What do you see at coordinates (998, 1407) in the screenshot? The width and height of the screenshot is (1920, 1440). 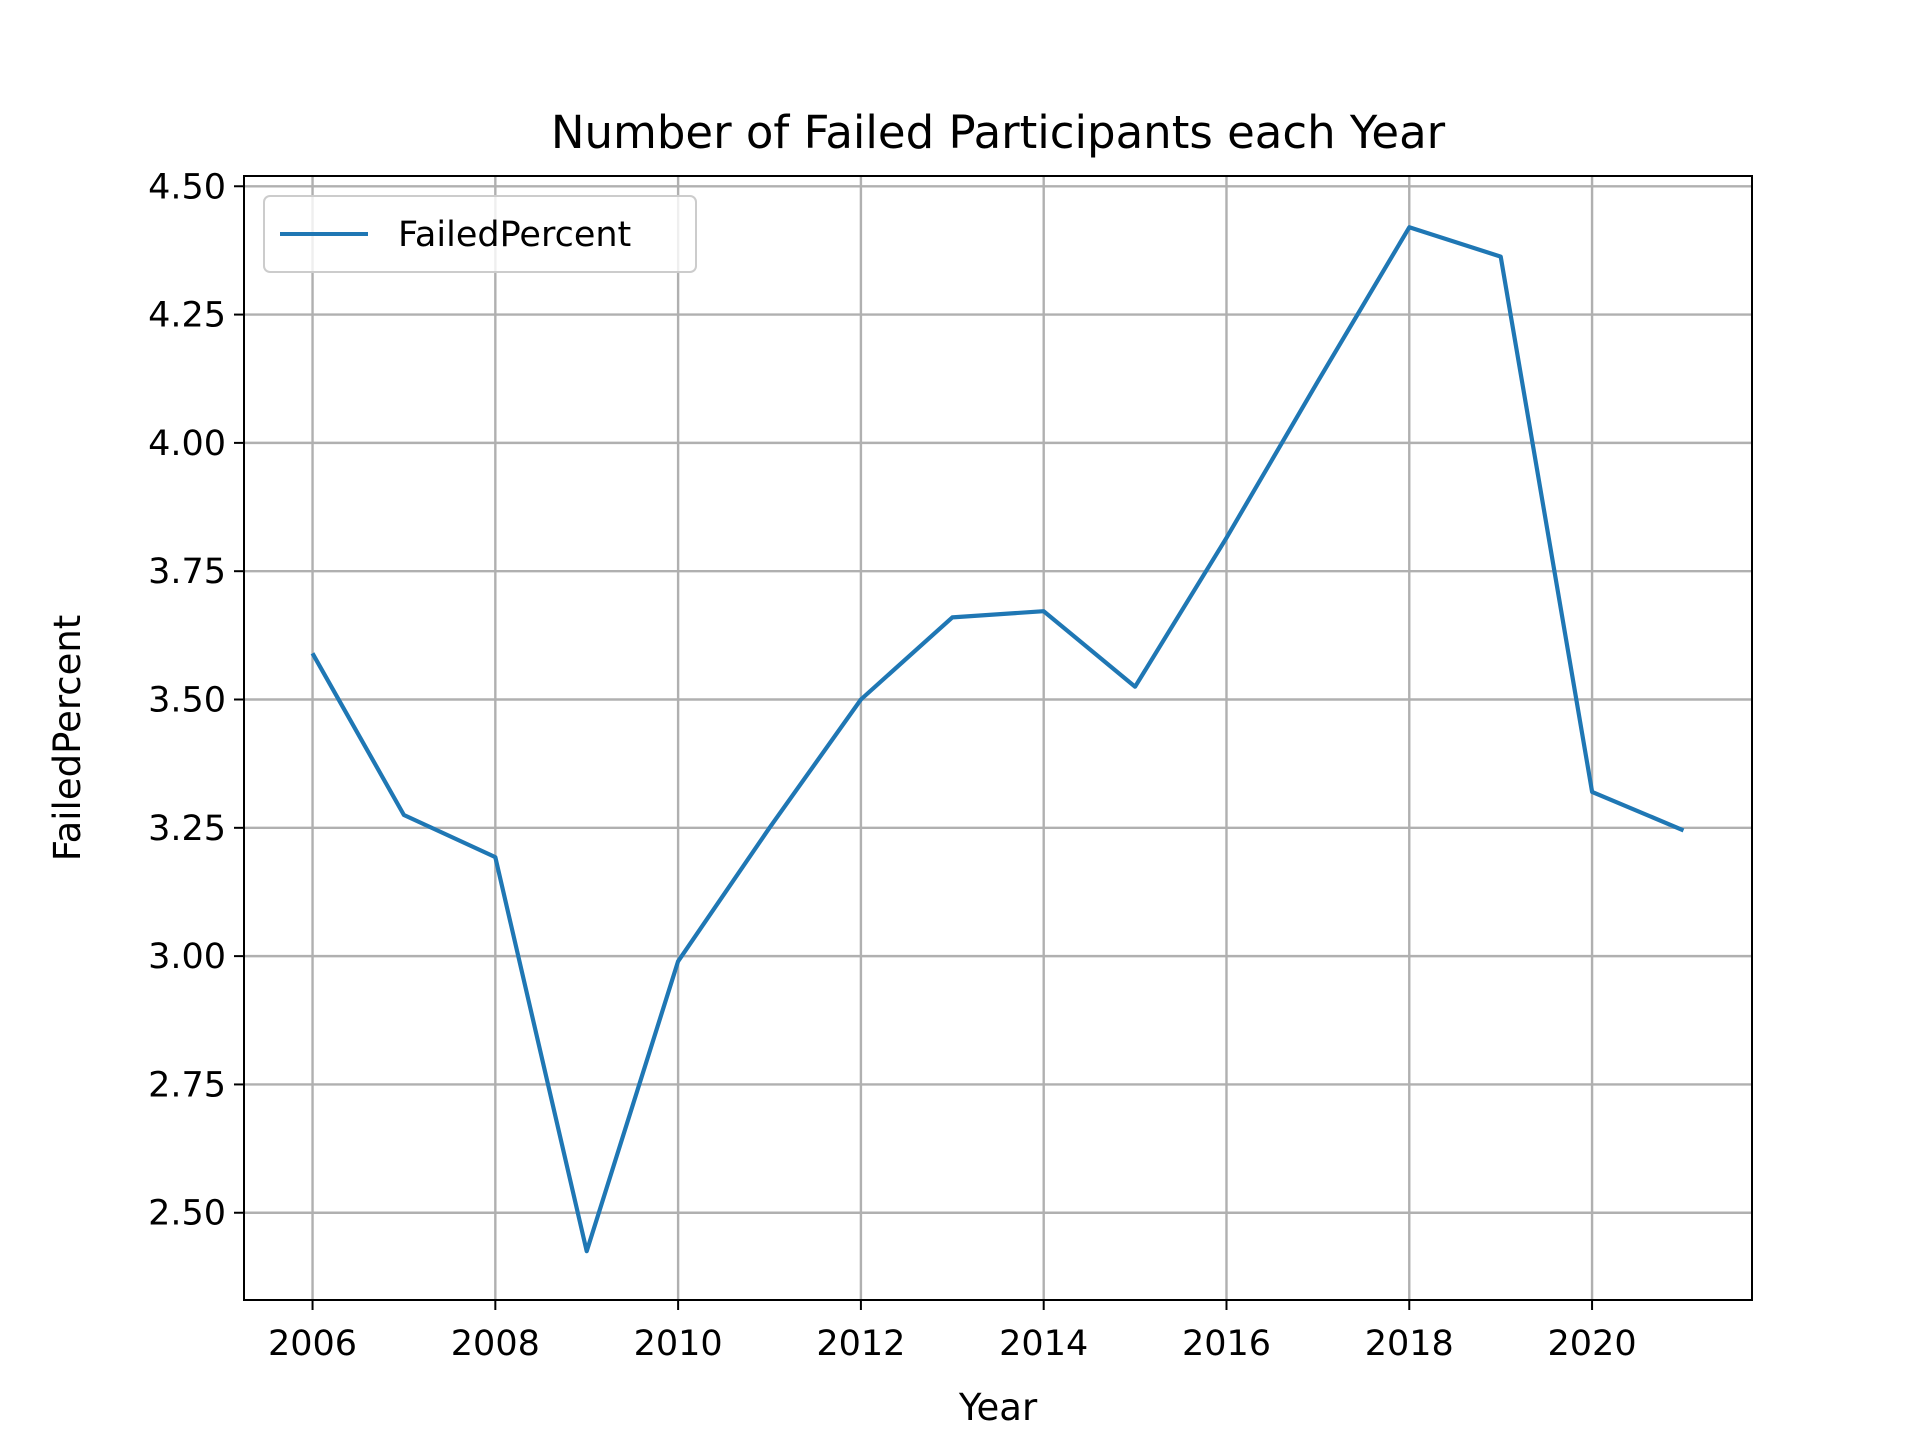 I see `x-axis-label: Year` at bounding box center [998, 1407].